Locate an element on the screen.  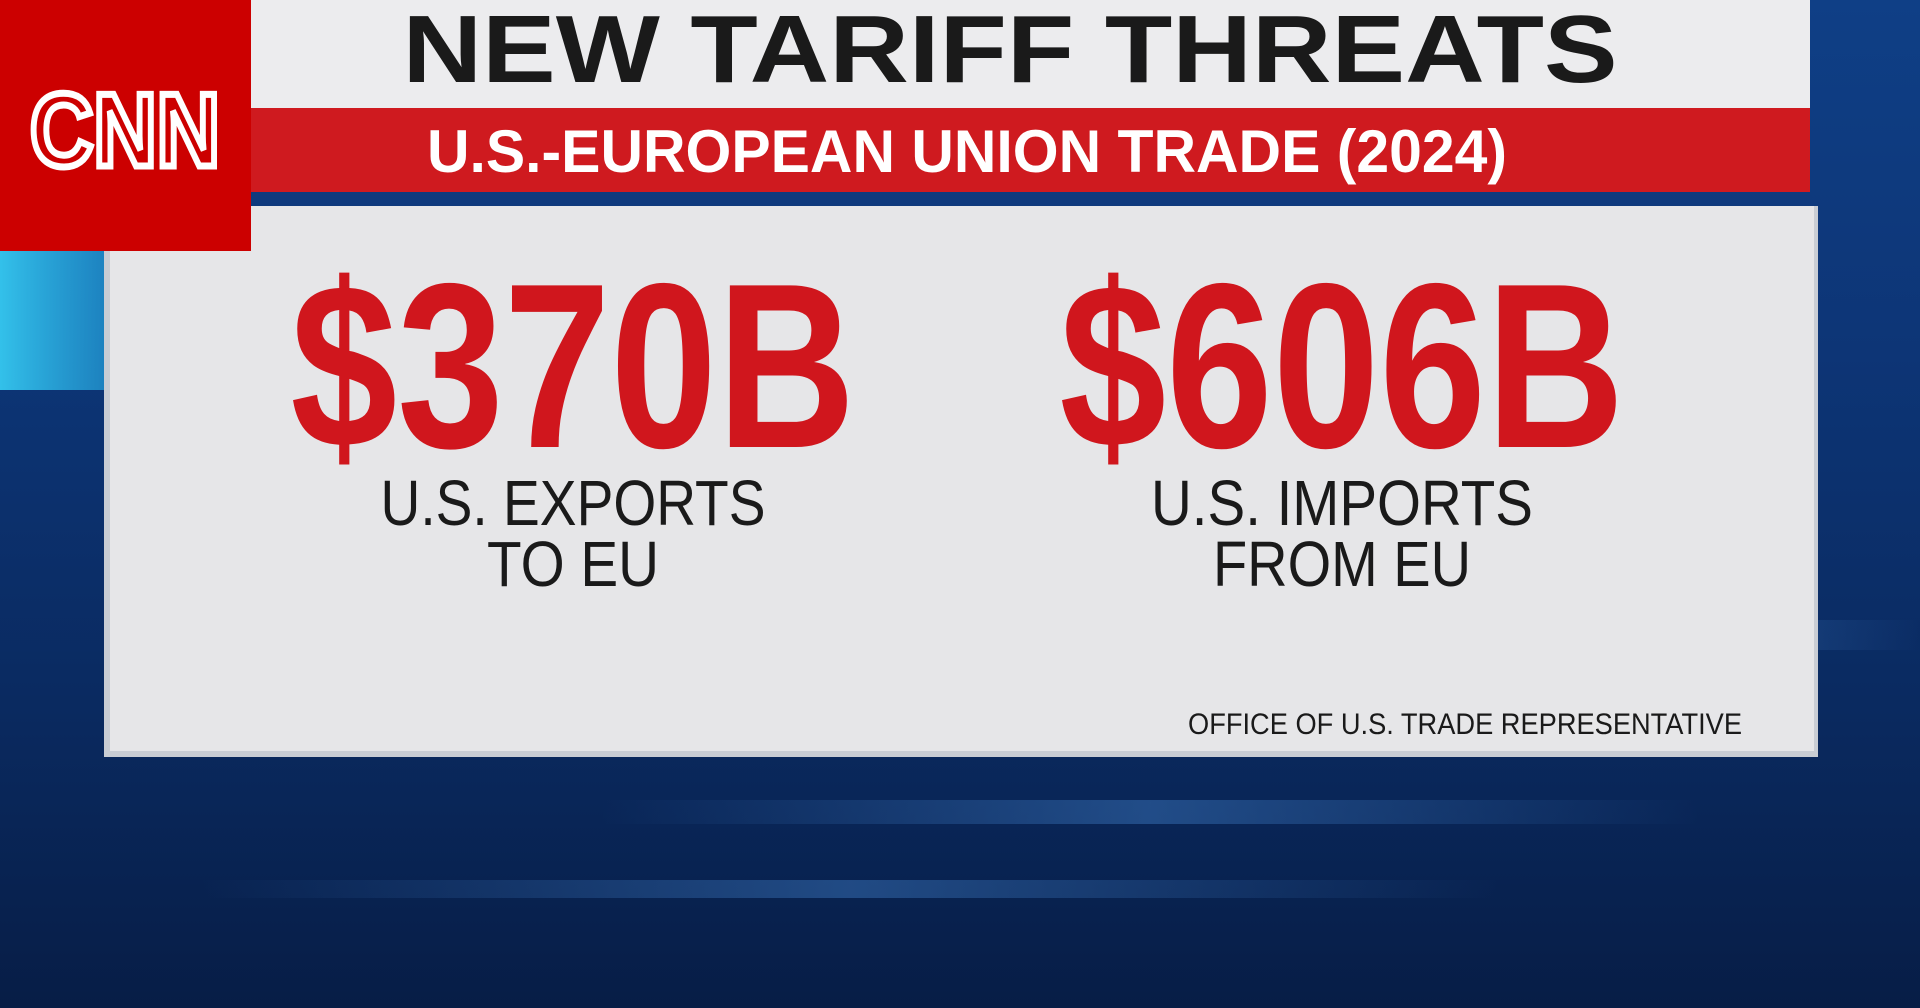
stat-value: $370B is located at coordinates (573, 365).